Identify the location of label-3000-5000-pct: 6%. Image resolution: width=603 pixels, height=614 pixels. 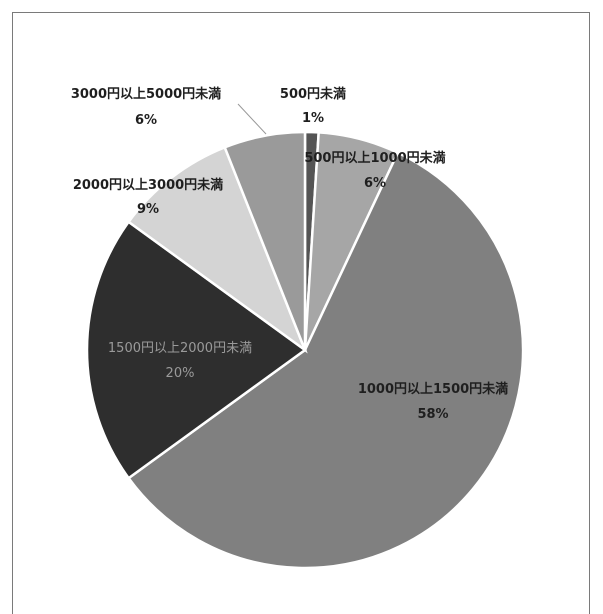
(146, 120).